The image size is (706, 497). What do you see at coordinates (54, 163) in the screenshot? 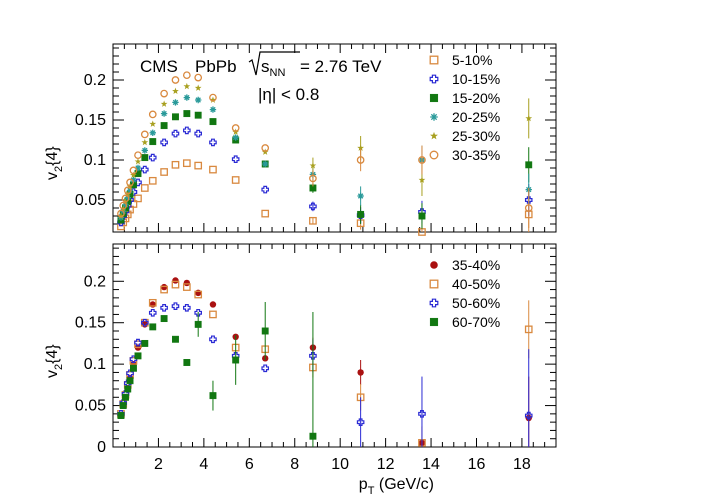
I see `top-panel-y-axis-label: v2{4}` at bounding box center [54, 163].